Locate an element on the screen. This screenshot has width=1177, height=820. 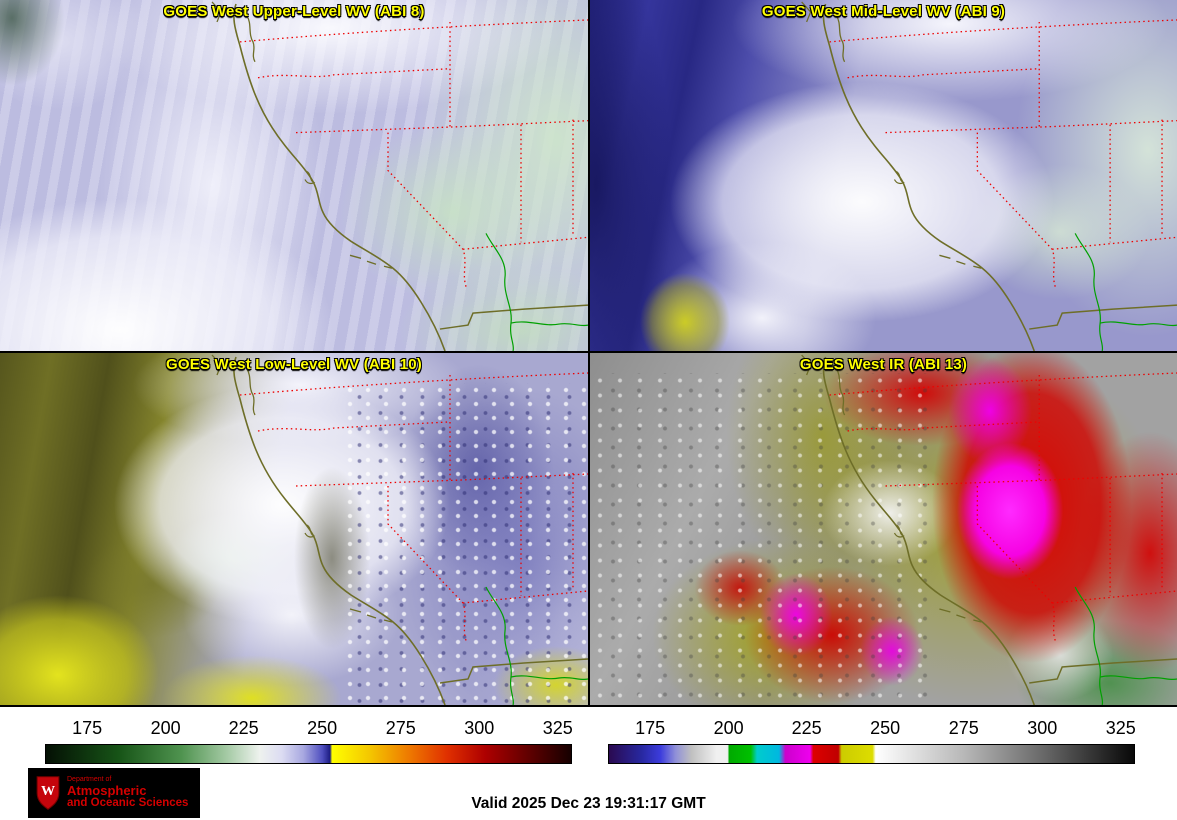
ir-colorbar-ticks: 175 200 225 250 275 300 325 is located at coordinates (872, 727).